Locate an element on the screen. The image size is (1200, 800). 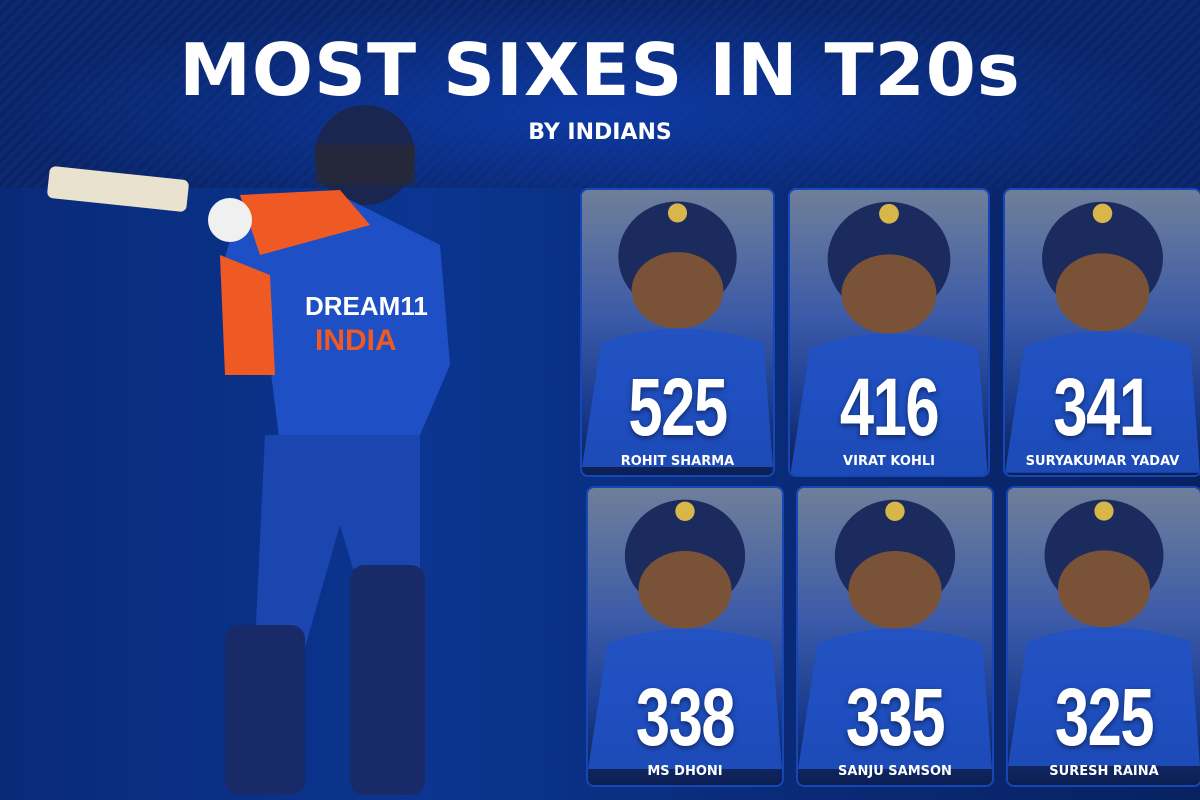
player-name: SANJU SAMSON is located at coordinates (895, 771).